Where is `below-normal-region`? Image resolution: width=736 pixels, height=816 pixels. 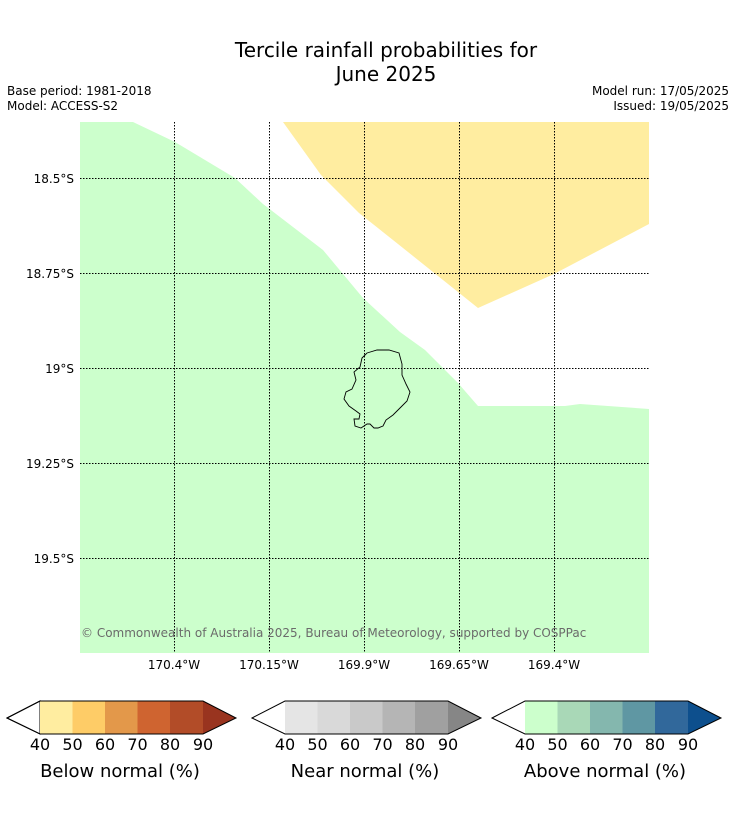
below-normal-region is located at coordinates (466, 215).